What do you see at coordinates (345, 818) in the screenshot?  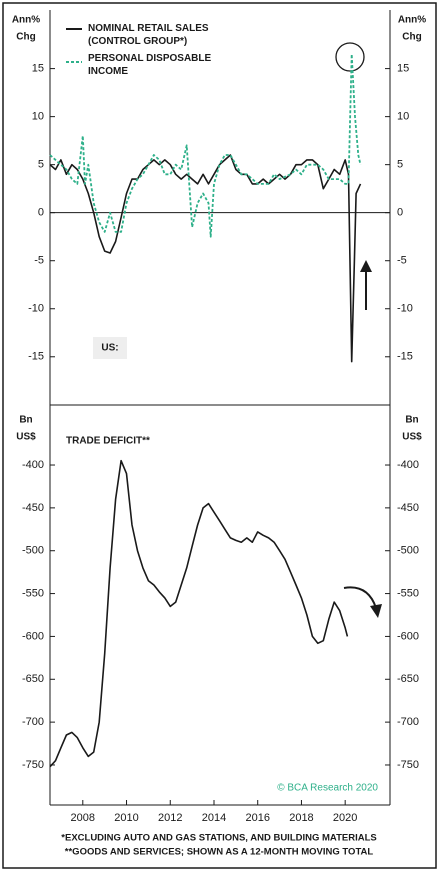 I see `x-tick-label: 2020` at bounding box center [345, 818].